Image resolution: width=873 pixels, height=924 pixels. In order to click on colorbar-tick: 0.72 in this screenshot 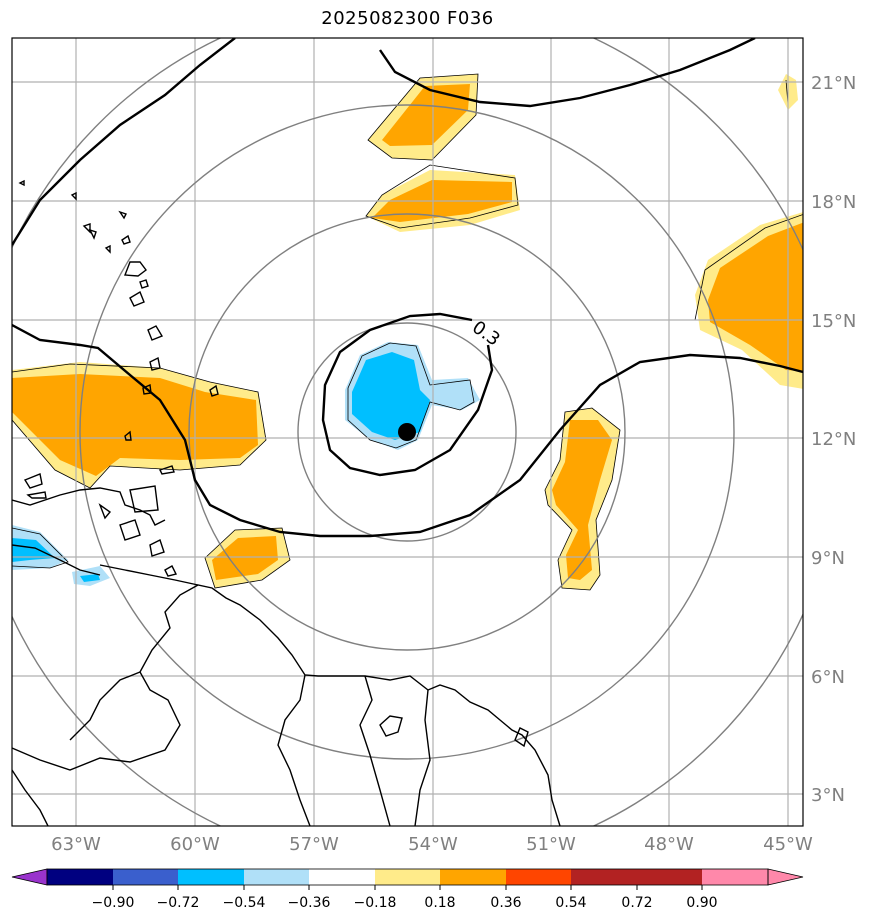, I will do `click(636, 903)`.